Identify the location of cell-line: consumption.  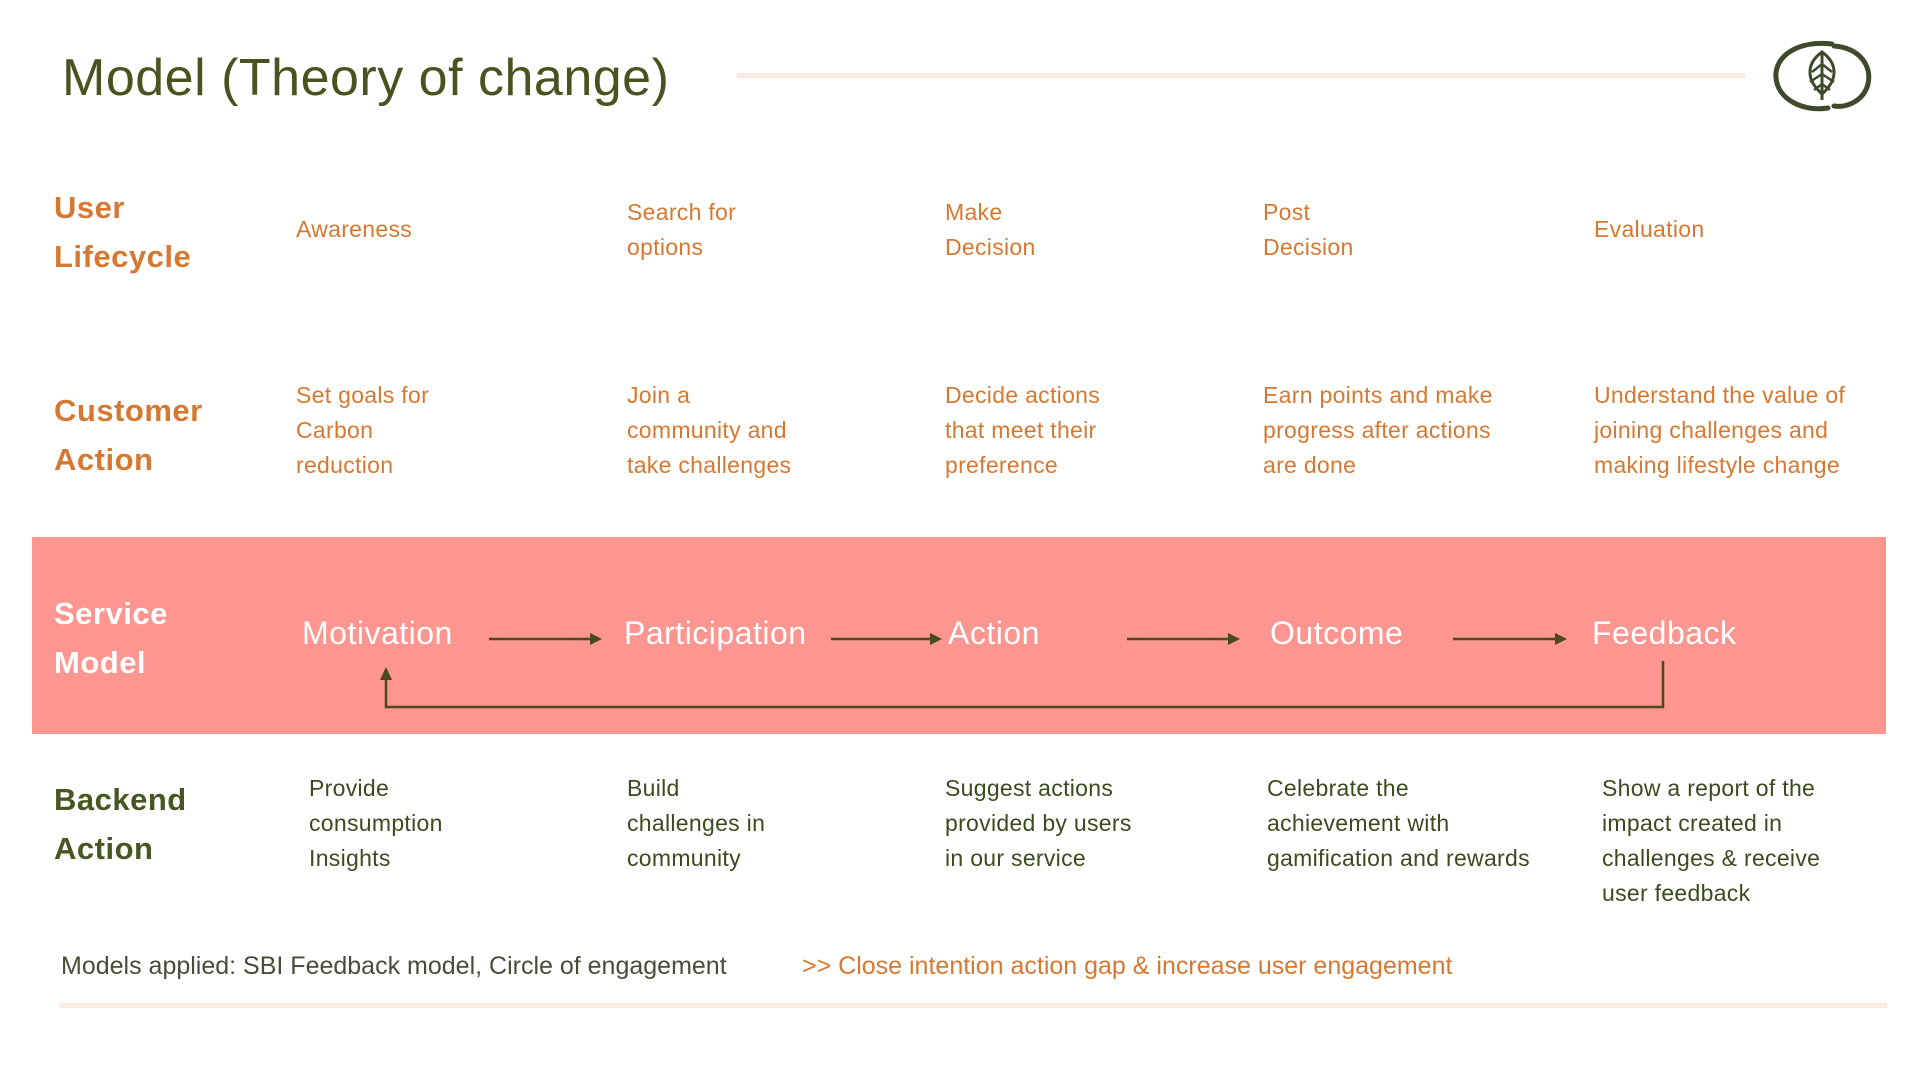
(376, 823).